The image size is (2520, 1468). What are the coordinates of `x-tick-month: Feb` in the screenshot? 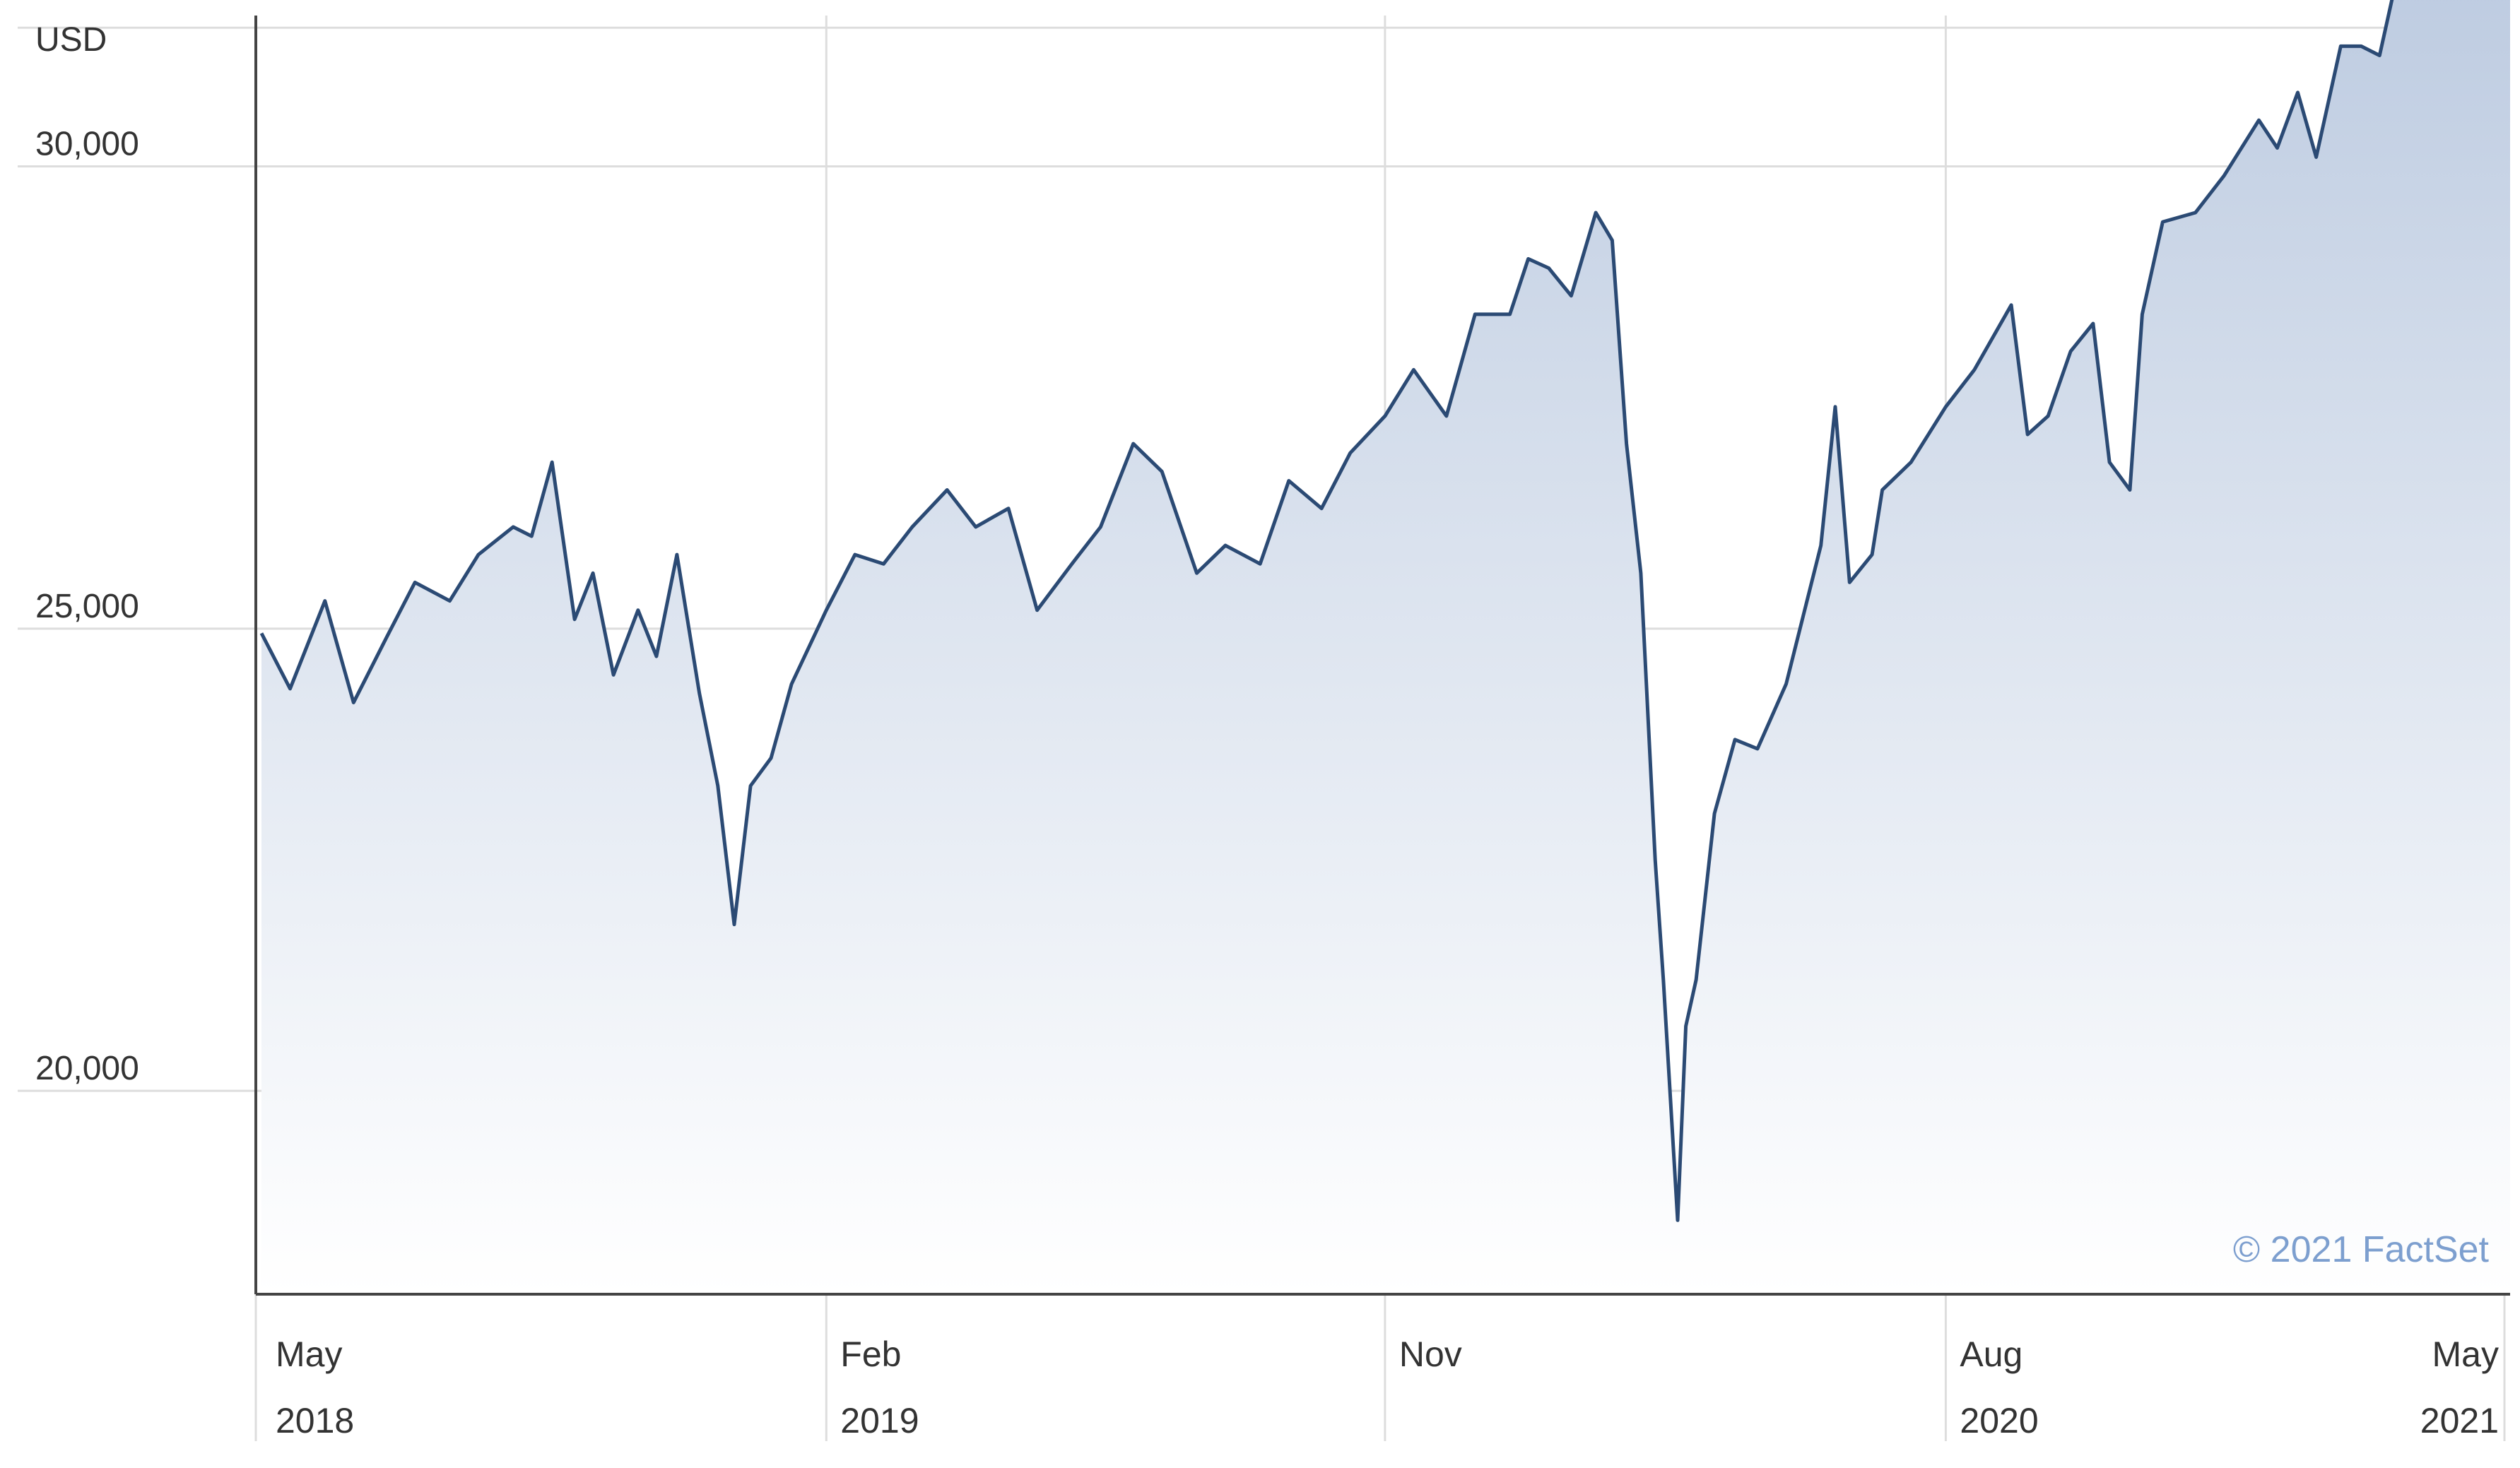 It's located at (870, 1354).